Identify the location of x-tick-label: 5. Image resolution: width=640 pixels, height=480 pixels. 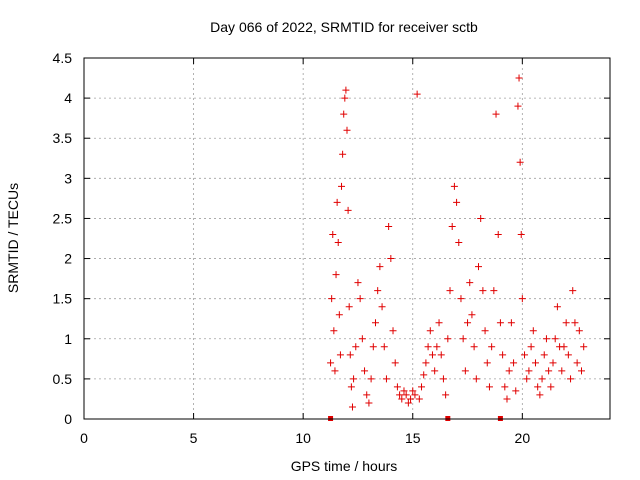
(194, 438).